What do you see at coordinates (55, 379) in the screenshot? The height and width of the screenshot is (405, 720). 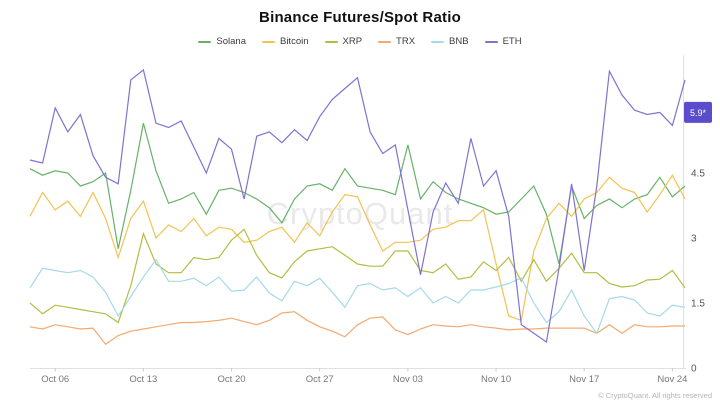 I see `x-axis-label: Oct 06` at bounding box center [55, 379].